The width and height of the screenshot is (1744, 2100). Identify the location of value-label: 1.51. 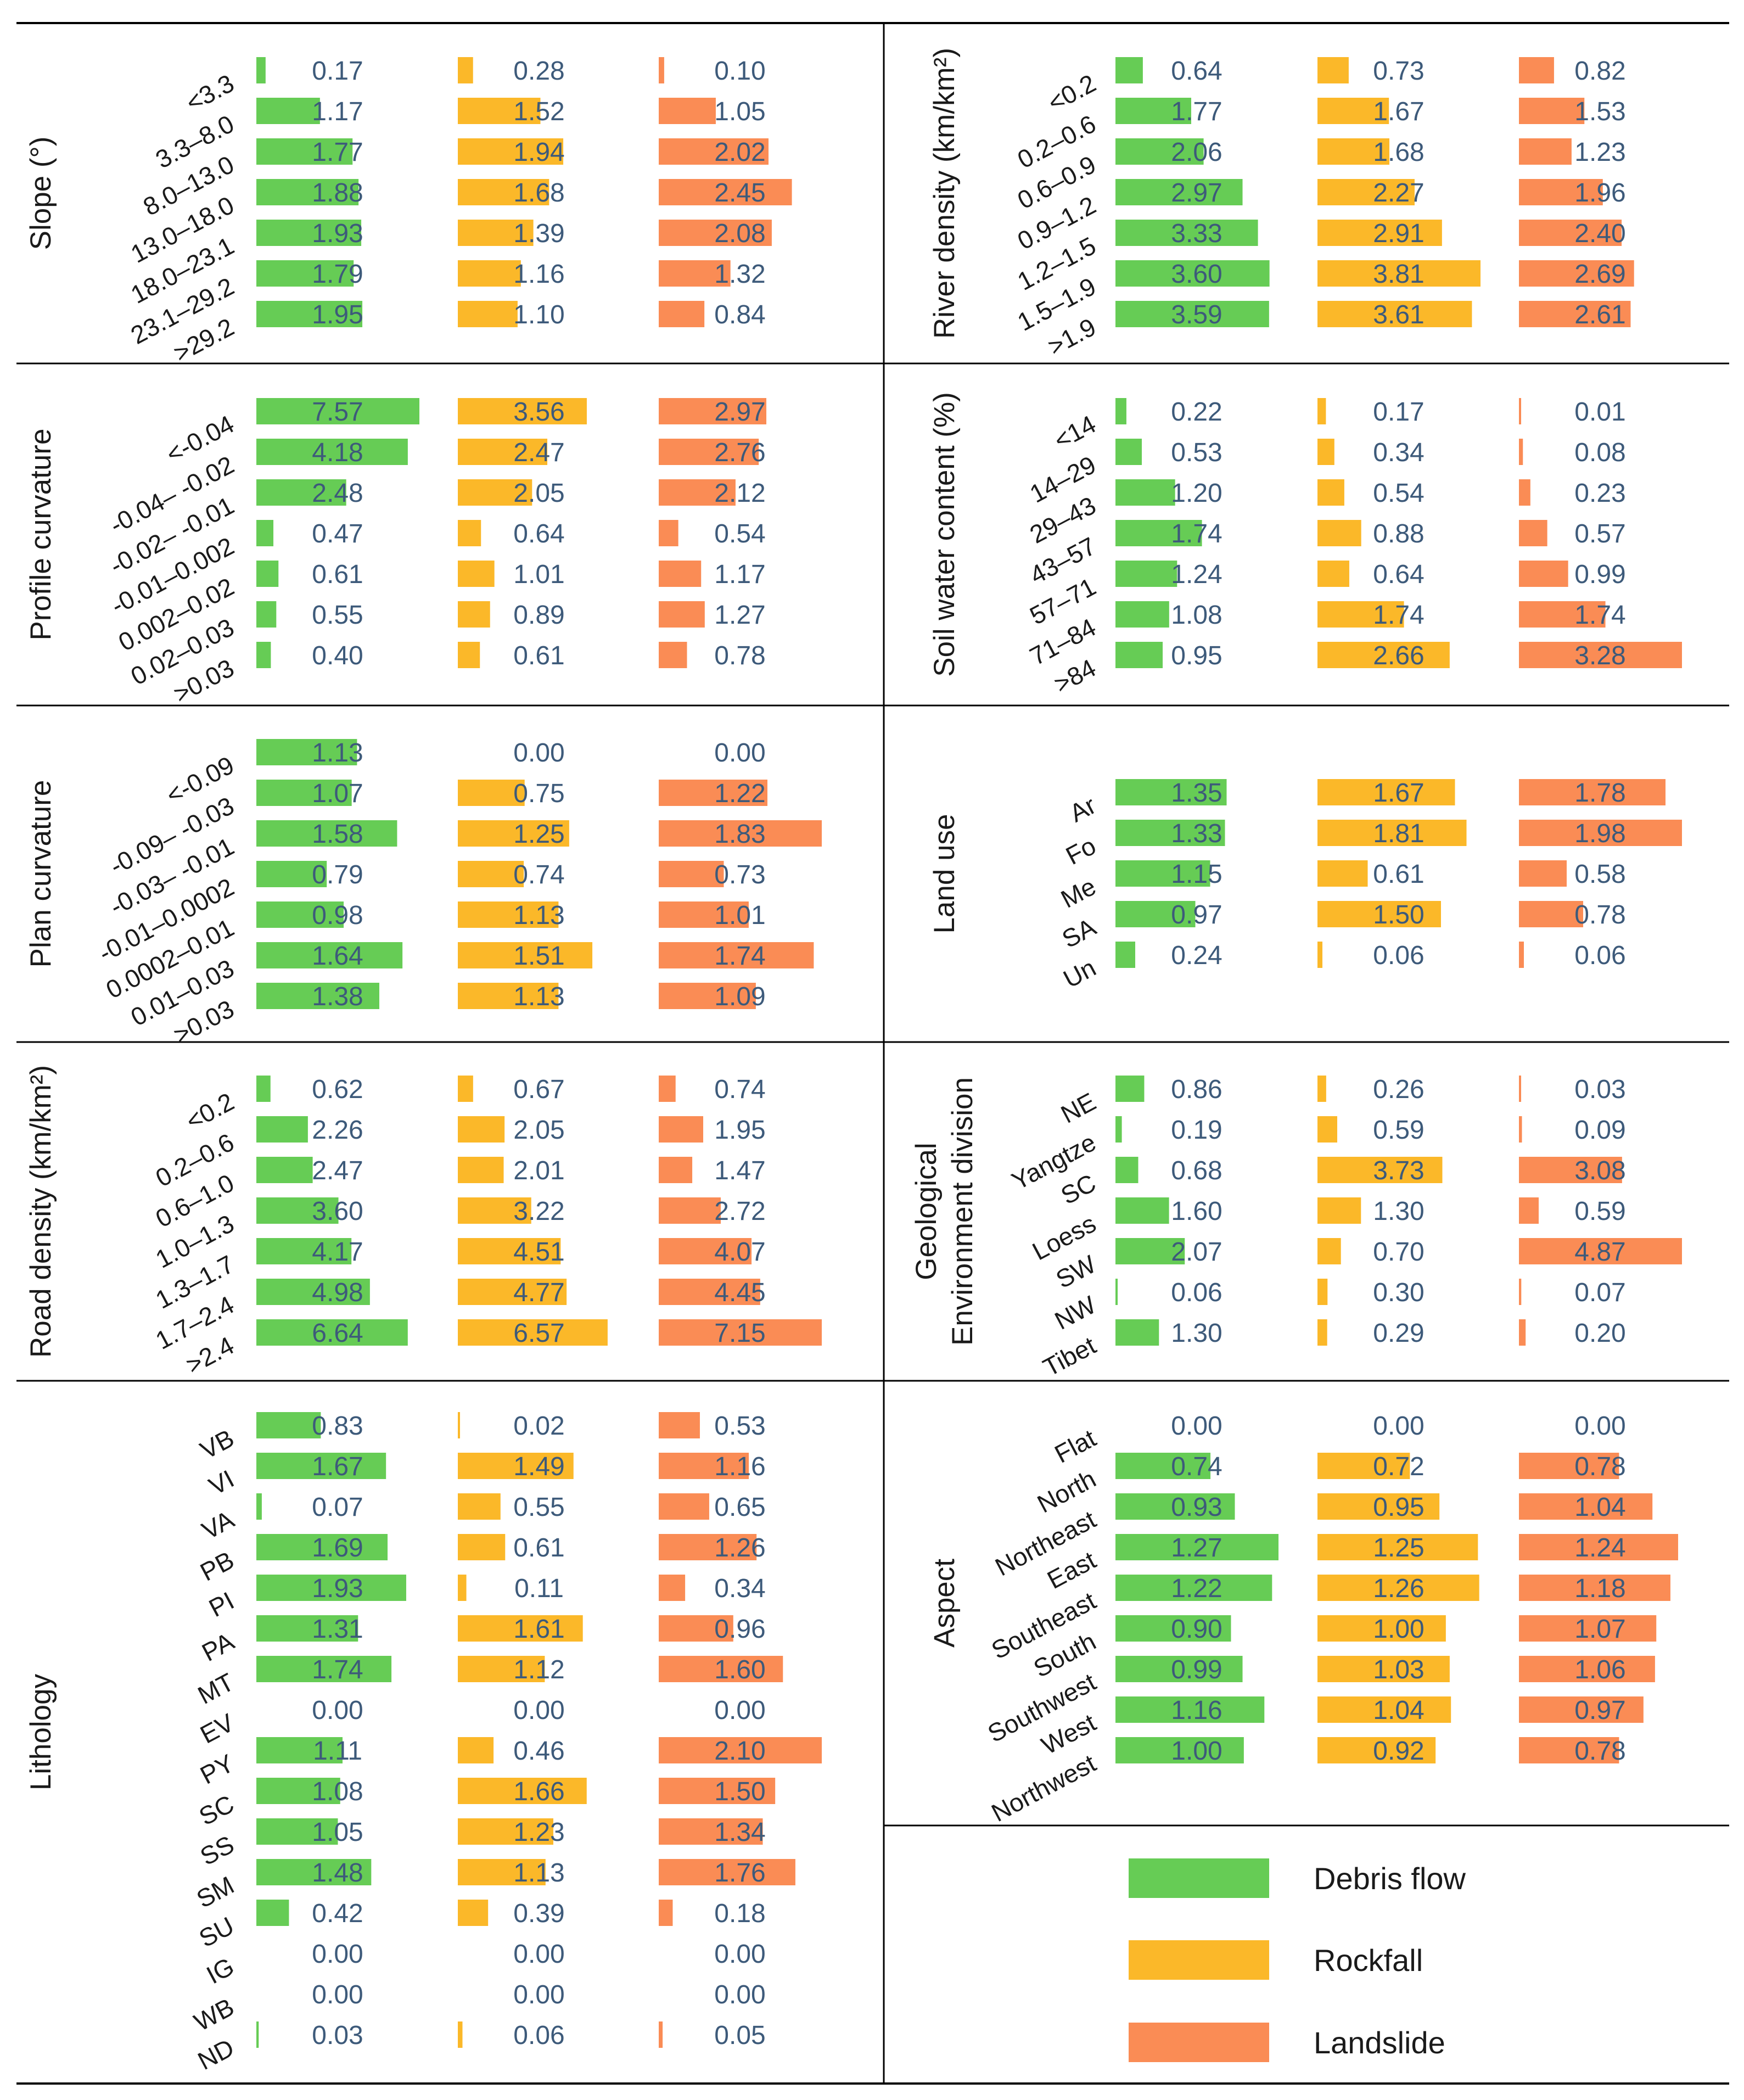
(538, 956).